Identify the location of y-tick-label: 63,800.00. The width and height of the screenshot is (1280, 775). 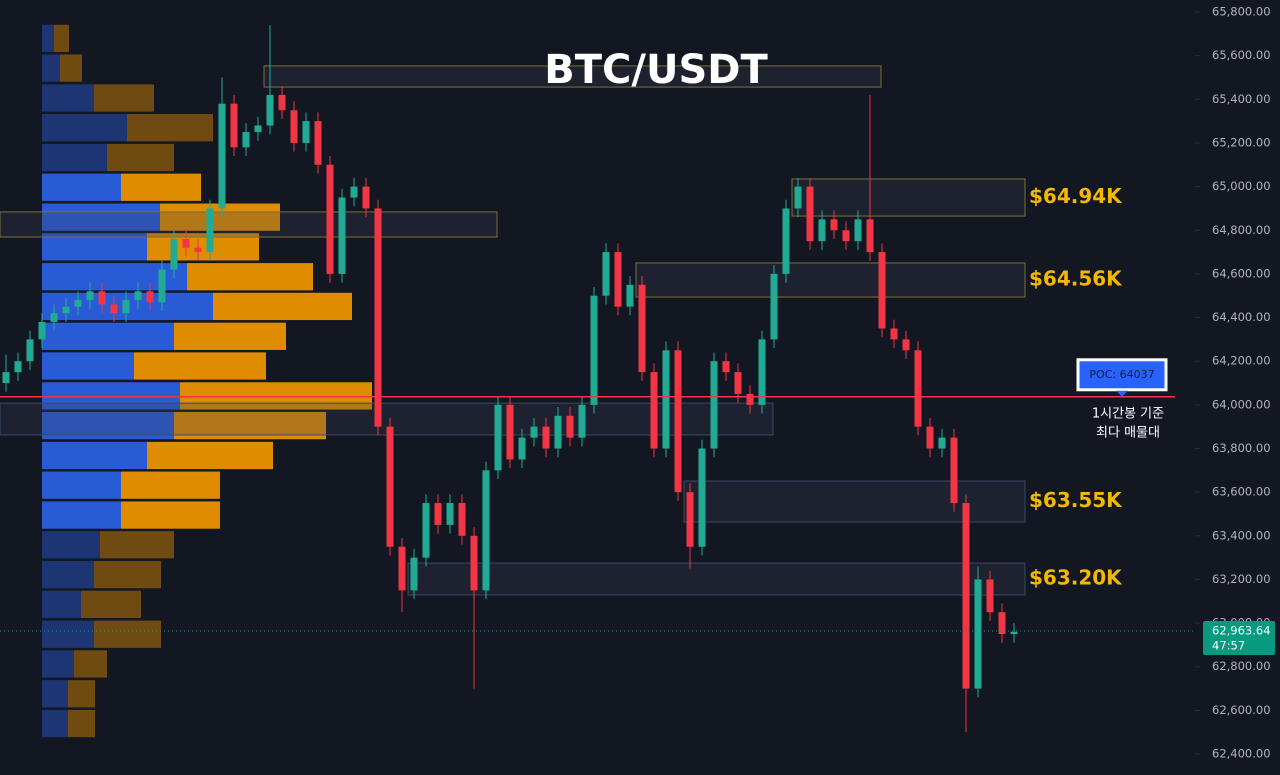
(1241, 448).